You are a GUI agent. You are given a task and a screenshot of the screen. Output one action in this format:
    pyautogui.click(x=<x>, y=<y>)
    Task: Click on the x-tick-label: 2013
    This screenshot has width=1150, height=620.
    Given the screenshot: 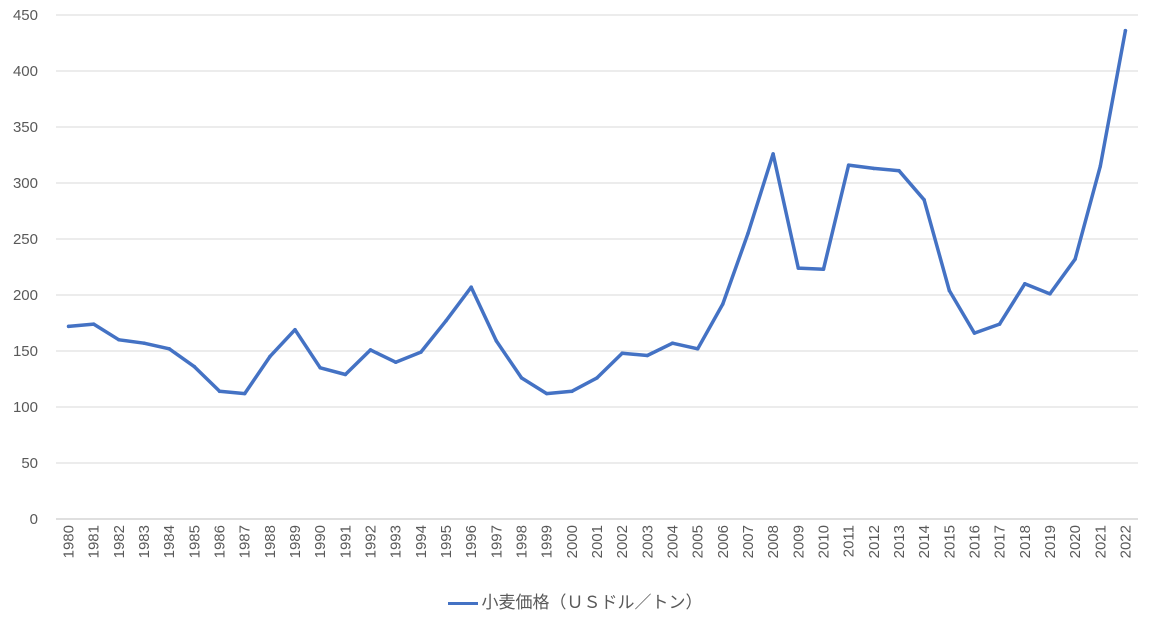 What is the action you would take?
    pyautogui.click(x=899, y=541)
    